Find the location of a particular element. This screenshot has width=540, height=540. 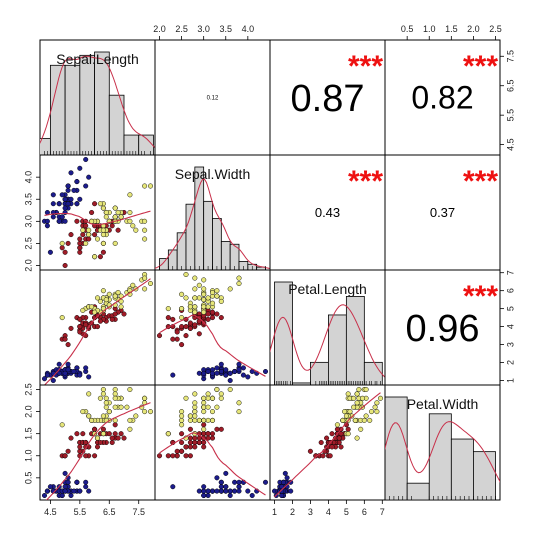

axis-bottom-petal-length: 1 2 3 4 5 6 7 is located at coordinates (328, 508).